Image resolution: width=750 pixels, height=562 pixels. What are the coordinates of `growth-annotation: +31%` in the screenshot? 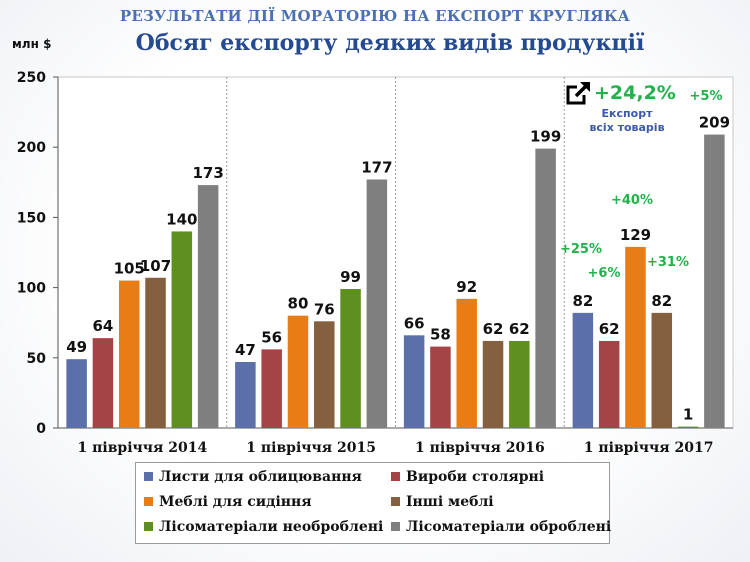 It's located at (668, 262).